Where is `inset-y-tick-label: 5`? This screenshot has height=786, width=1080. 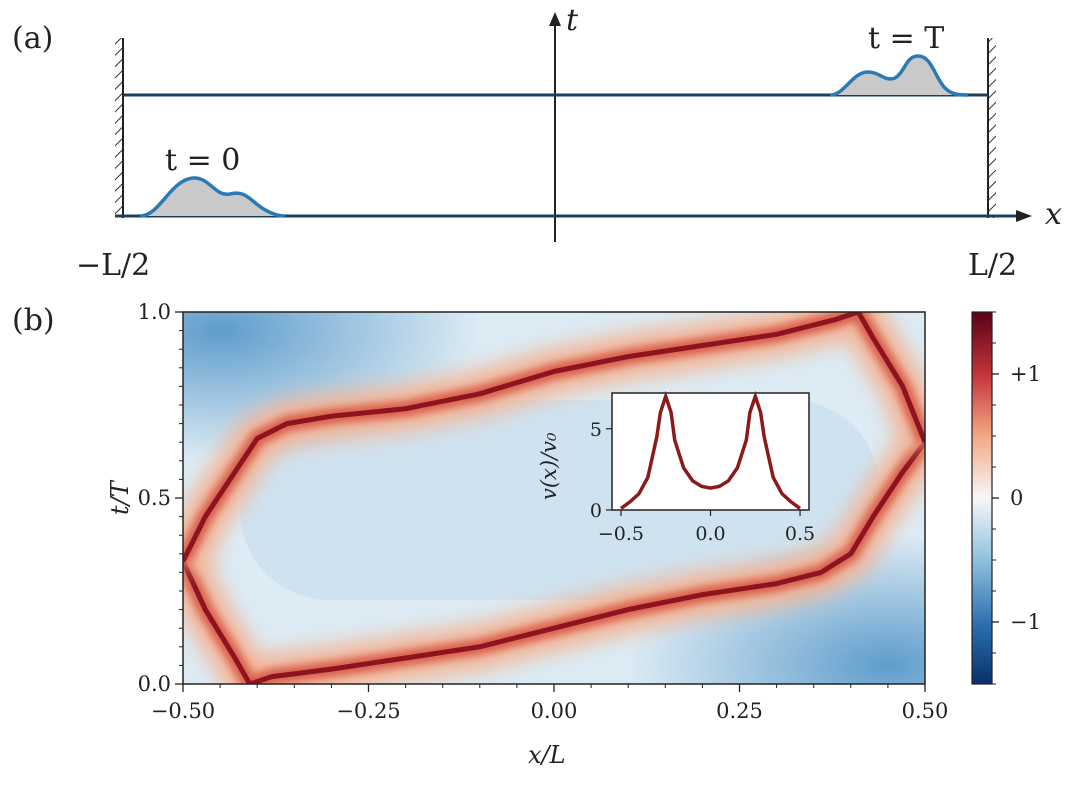 inset-y-tick-label: 5 is located at coordinates (596, 430).